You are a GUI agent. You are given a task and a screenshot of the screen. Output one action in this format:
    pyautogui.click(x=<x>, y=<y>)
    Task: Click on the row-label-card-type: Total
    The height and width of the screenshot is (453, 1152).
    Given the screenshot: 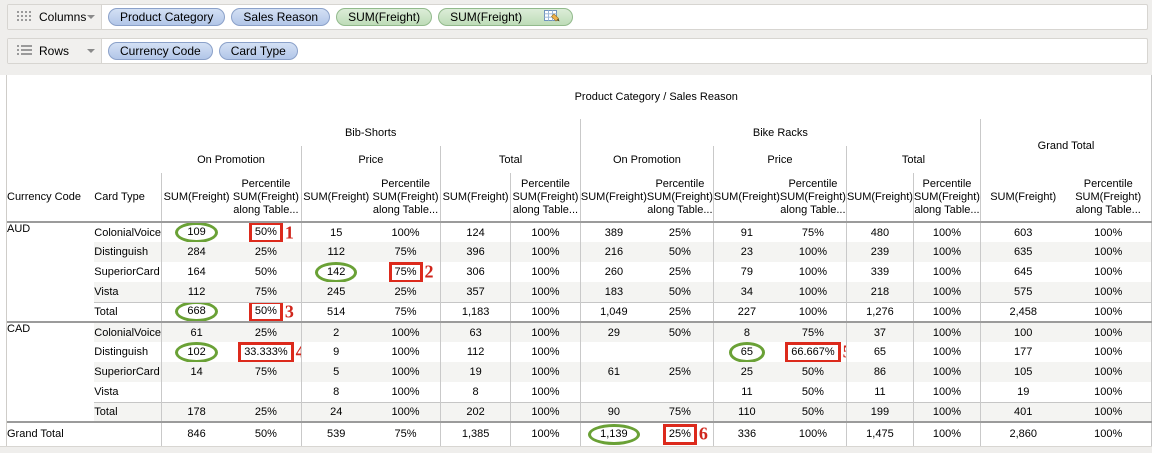 What is the action you would take?
    pyautogui.click(x=128, y=411)
    